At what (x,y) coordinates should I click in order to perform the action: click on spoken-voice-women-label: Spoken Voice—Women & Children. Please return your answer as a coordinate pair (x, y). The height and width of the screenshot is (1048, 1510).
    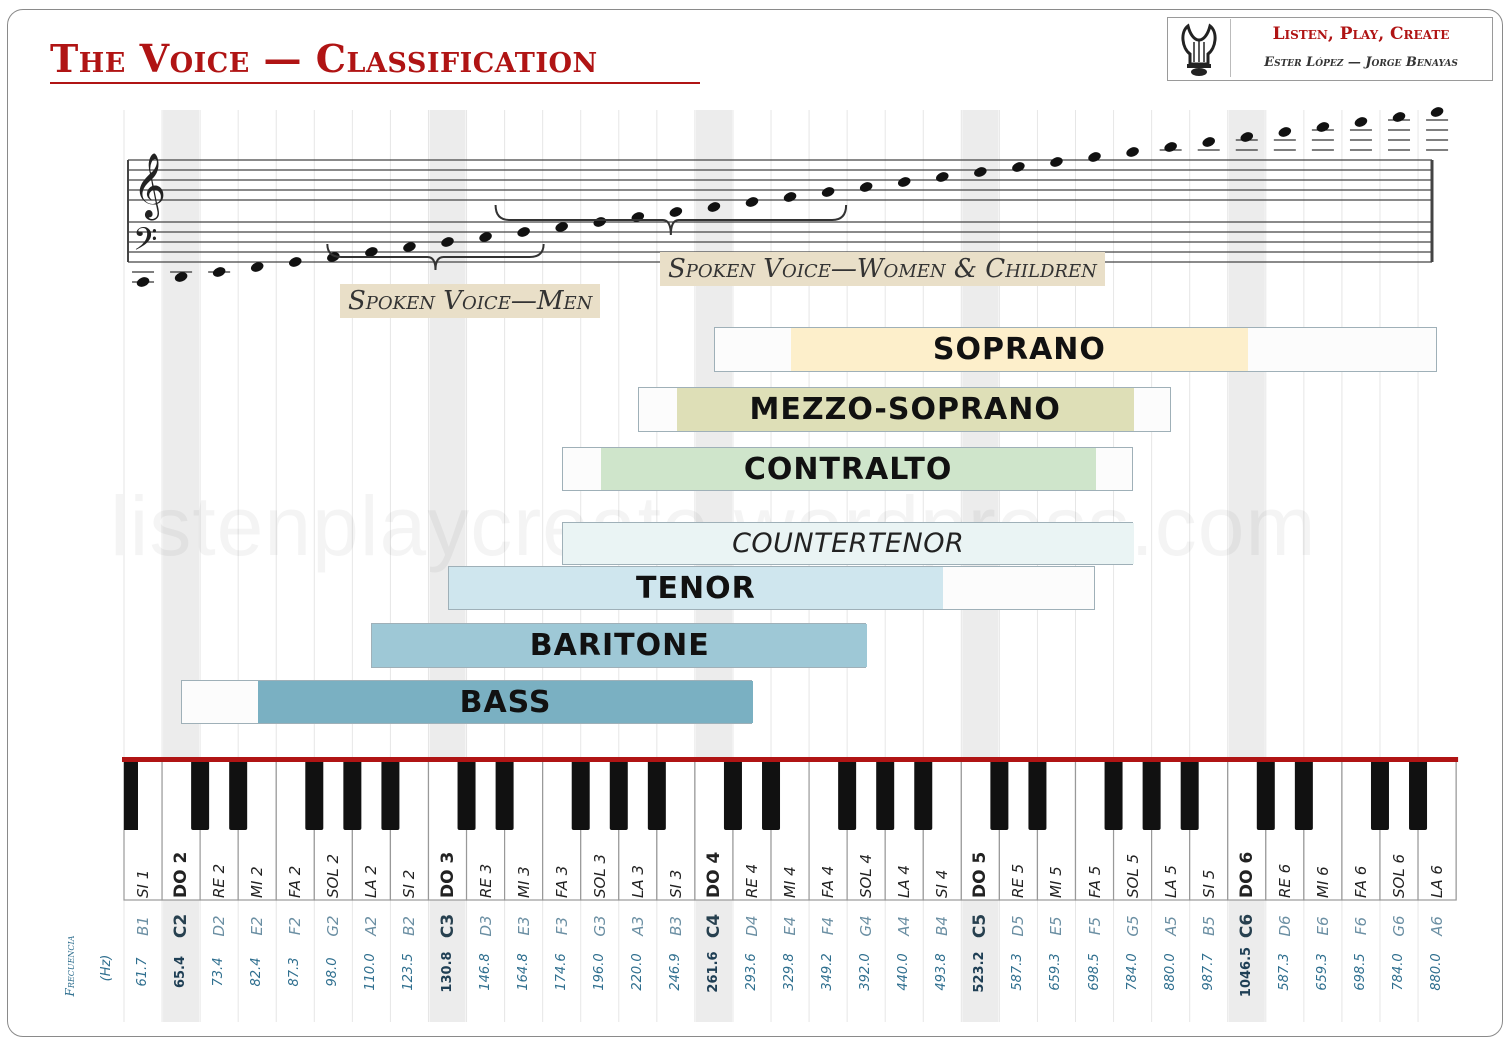
    Looking at the image, I should click on (882, 269).